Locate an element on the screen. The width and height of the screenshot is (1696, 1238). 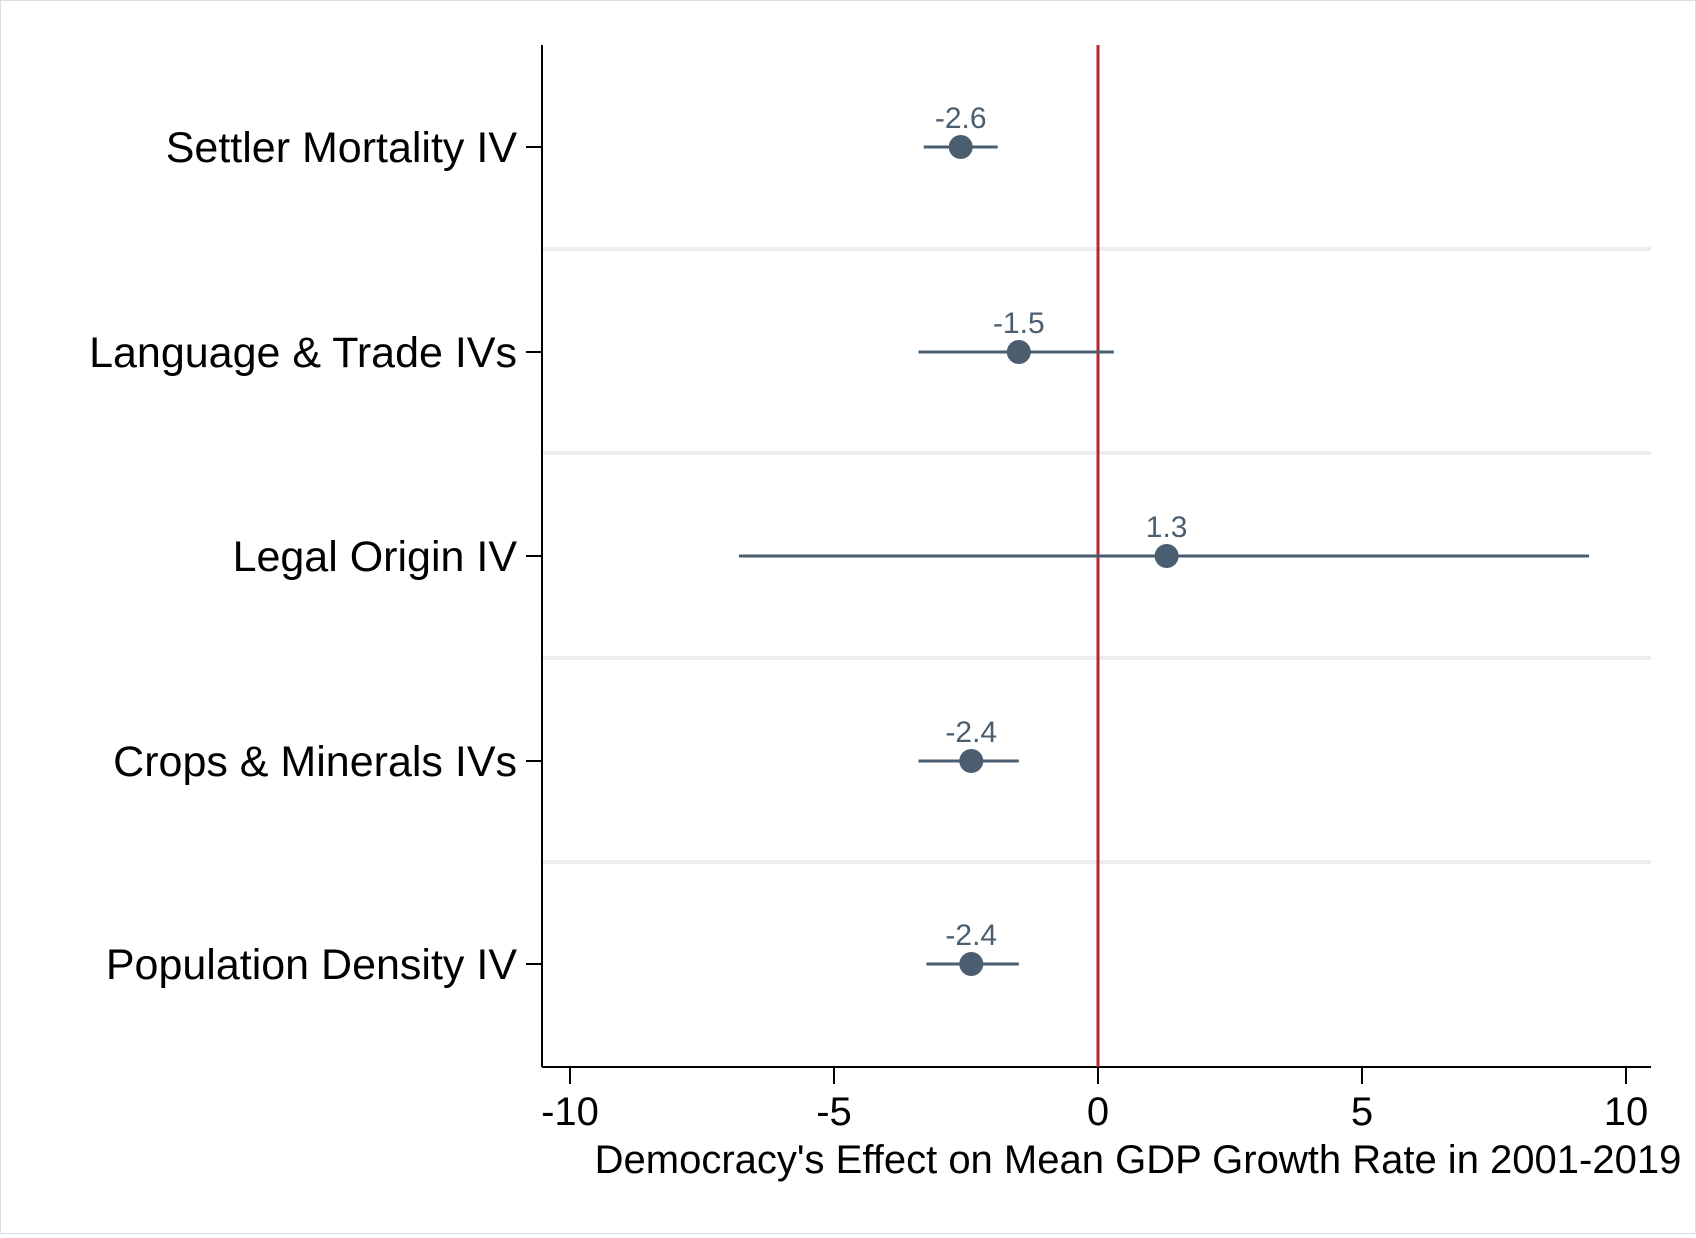
labels: -2.6 -1.5 1.3 -2.4 -2.4 is located at coordinates (1061, 527).